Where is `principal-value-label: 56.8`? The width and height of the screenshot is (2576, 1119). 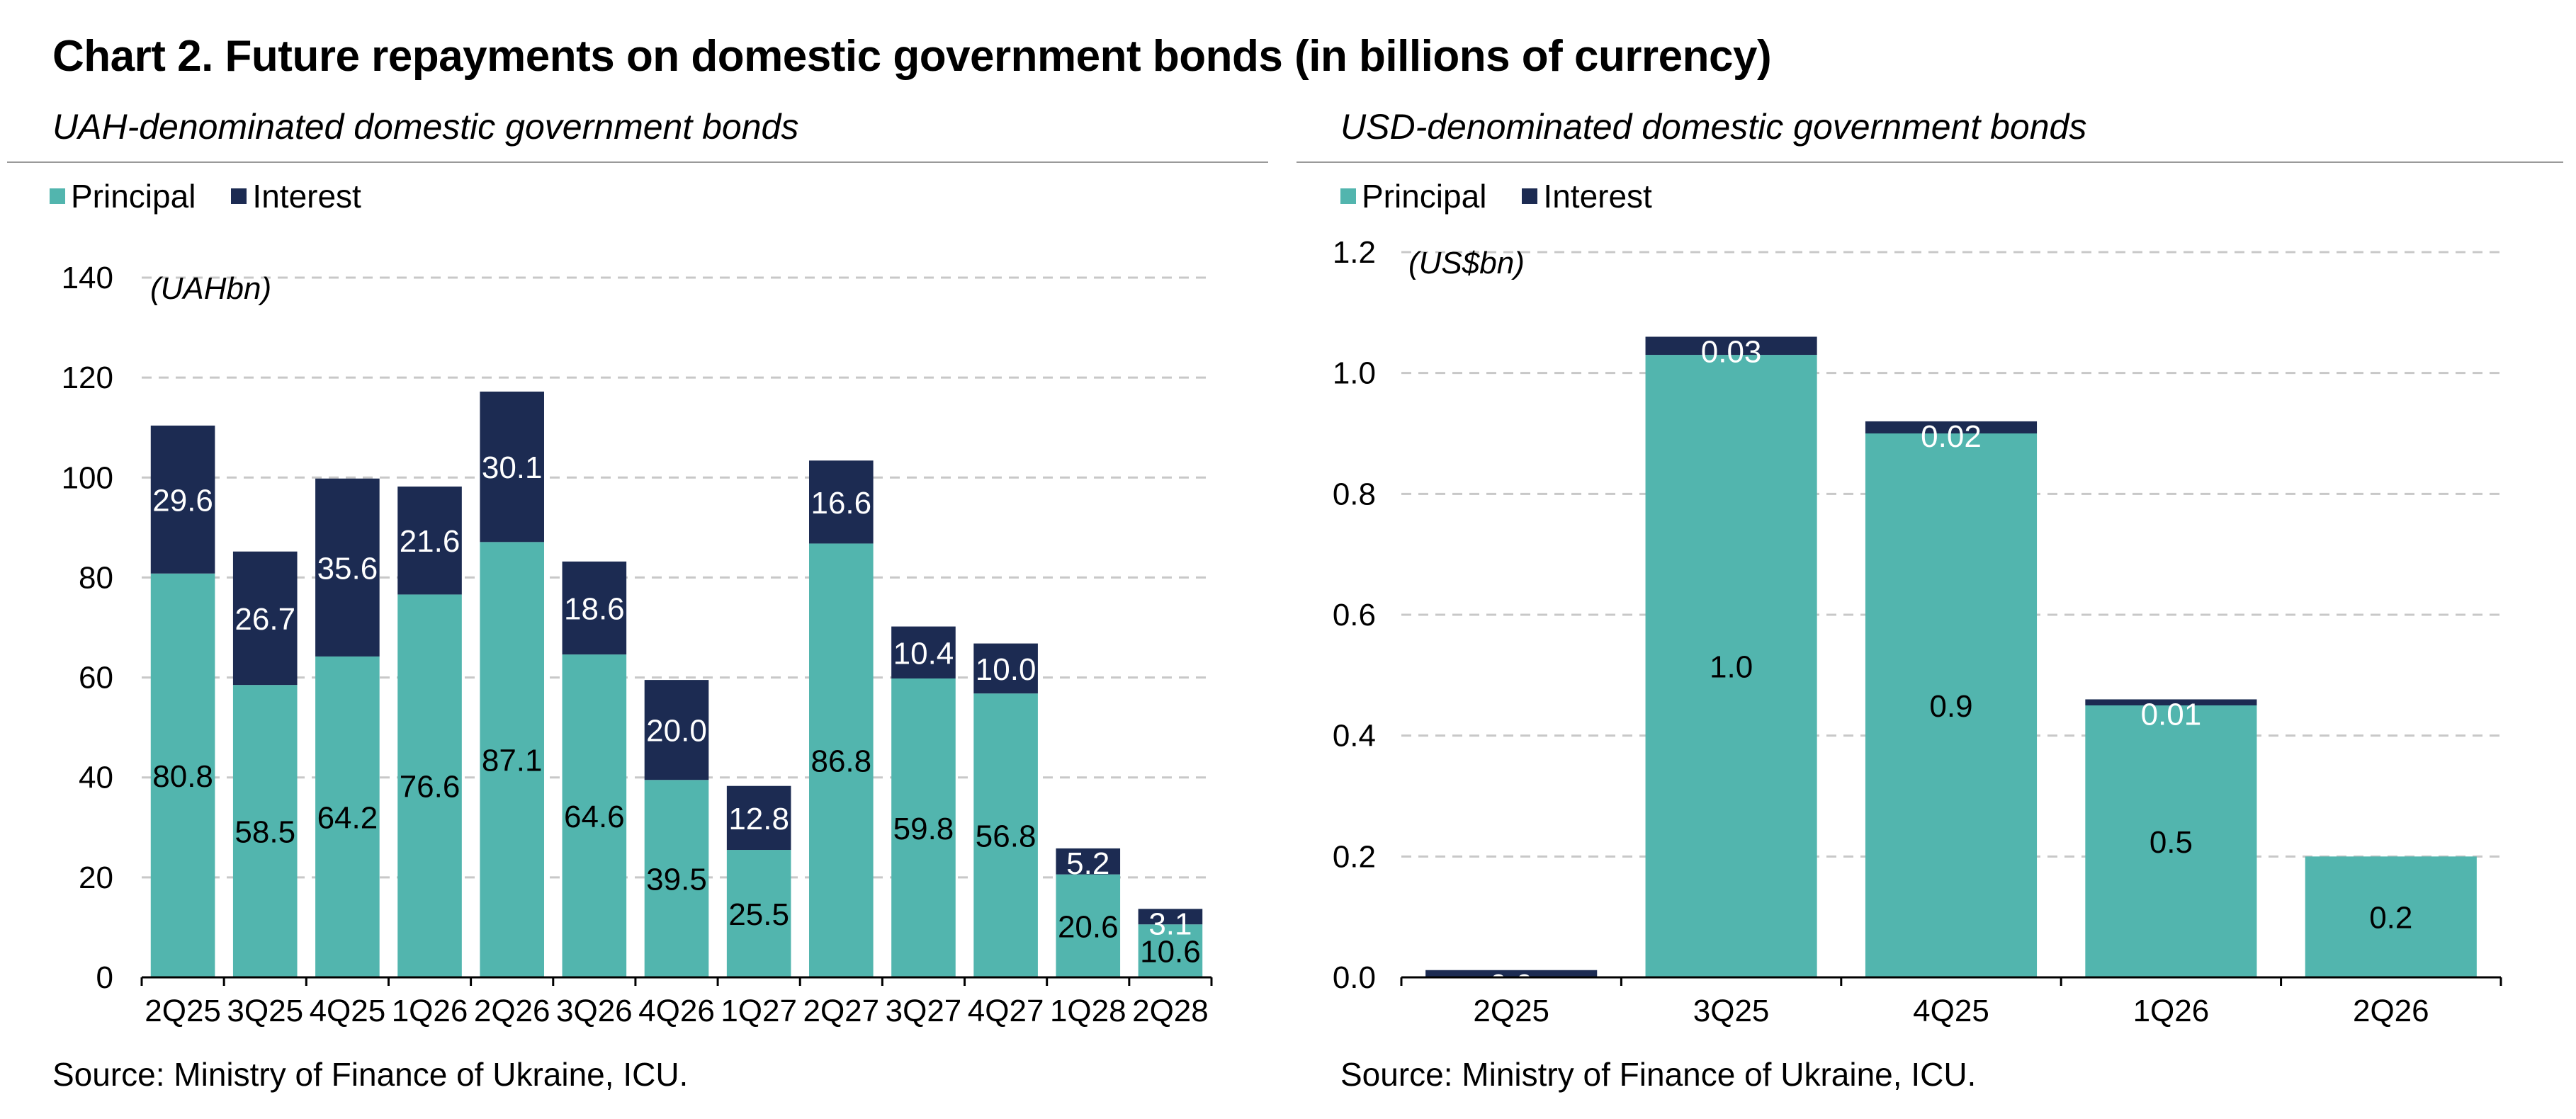
principal-value-label: 56.8 is located at coordinates (1006, 836).